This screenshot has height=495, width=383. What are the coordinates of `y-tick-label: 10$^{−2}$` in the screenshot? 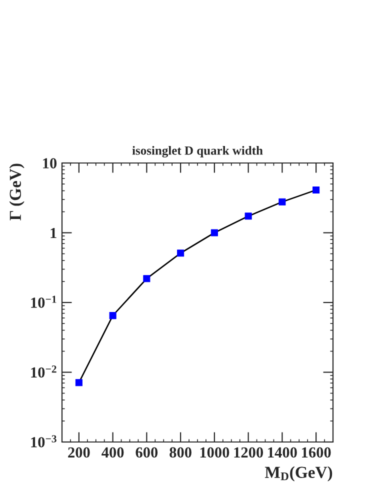 It's located at (43, 371).